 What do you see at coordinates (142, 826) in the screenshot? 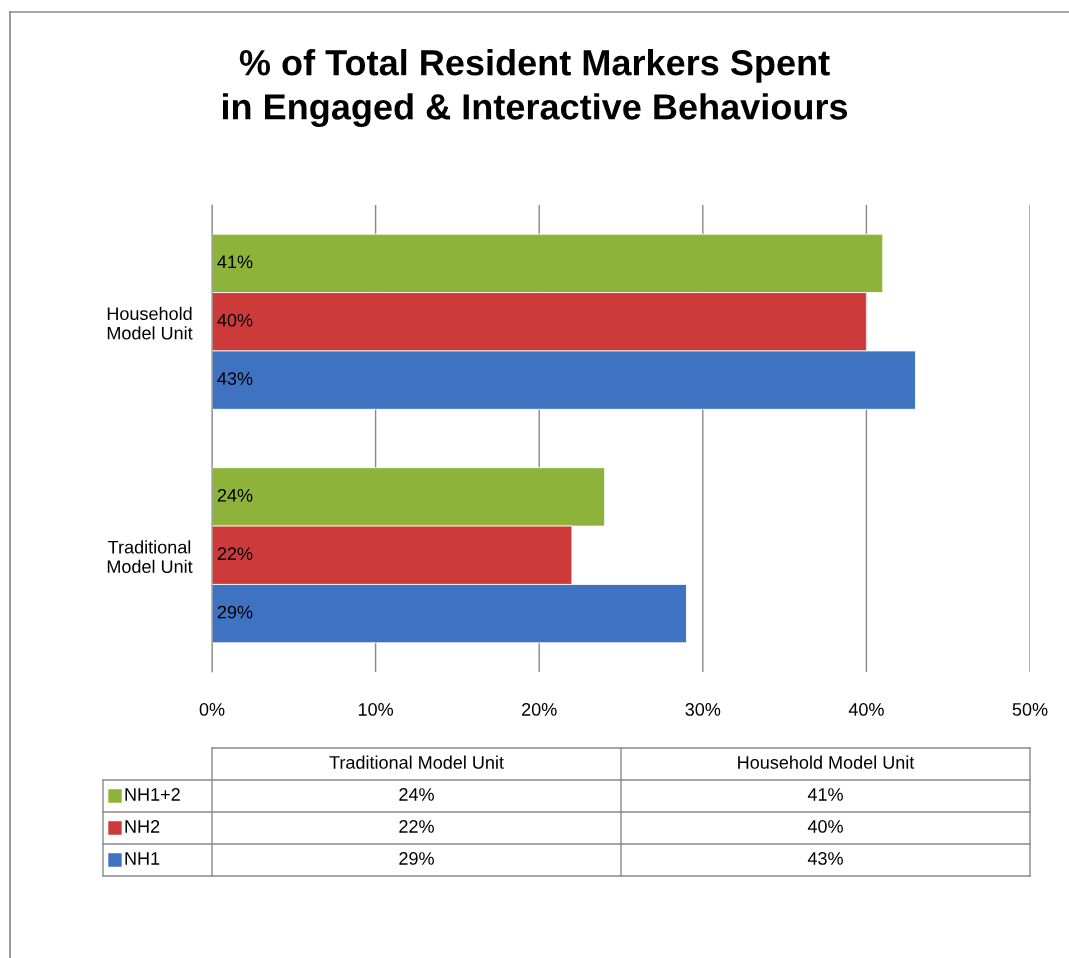
I see `legend-label: NH2` at bounding box center [142, 826].